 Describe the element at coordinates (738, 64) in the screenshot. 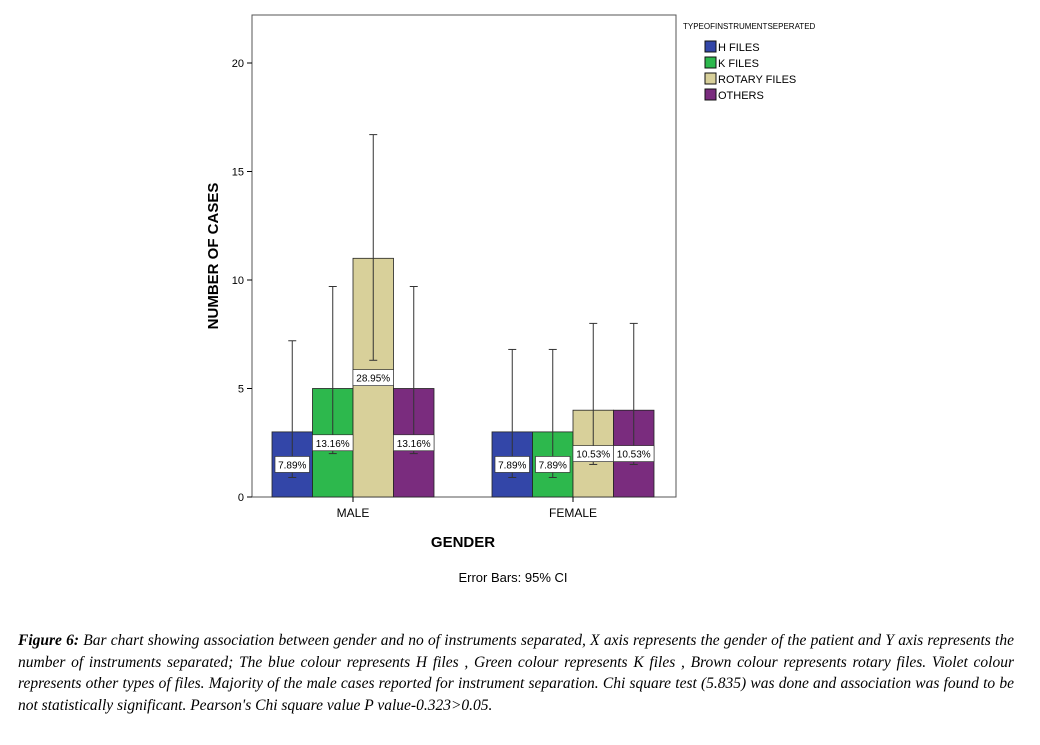

I see `legend-label-k-files: K FILES` at that location.